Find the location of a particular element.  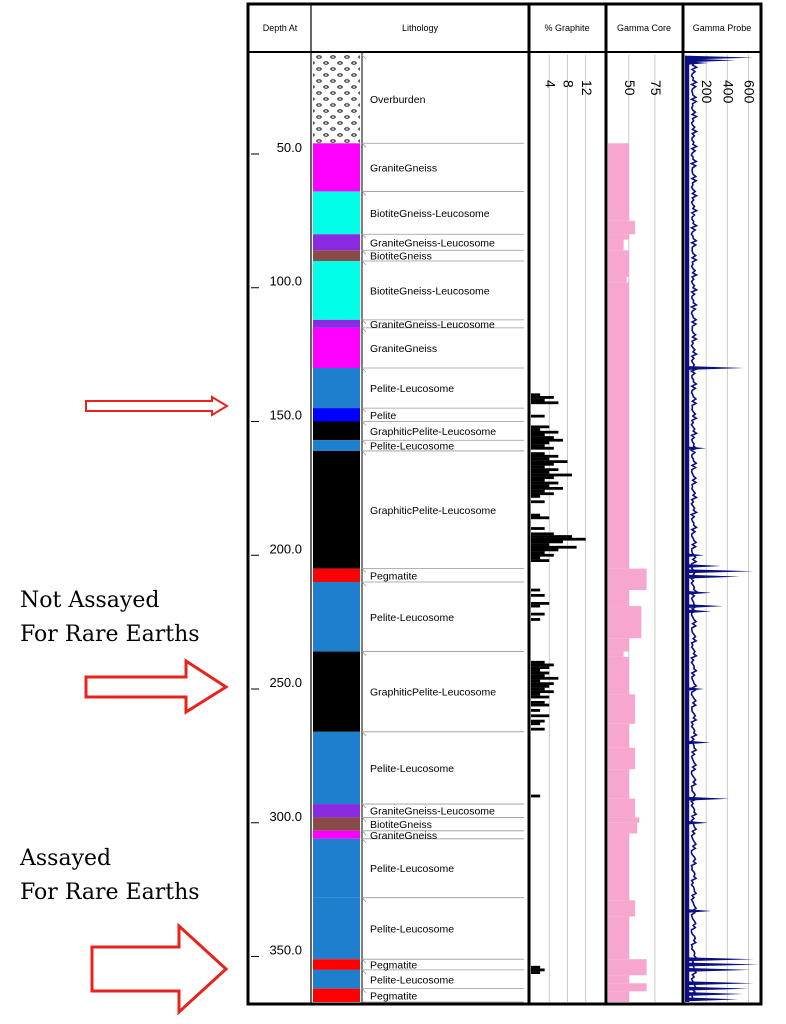

pointer-arrow-not-assayed is located at coordinates (156, 686).